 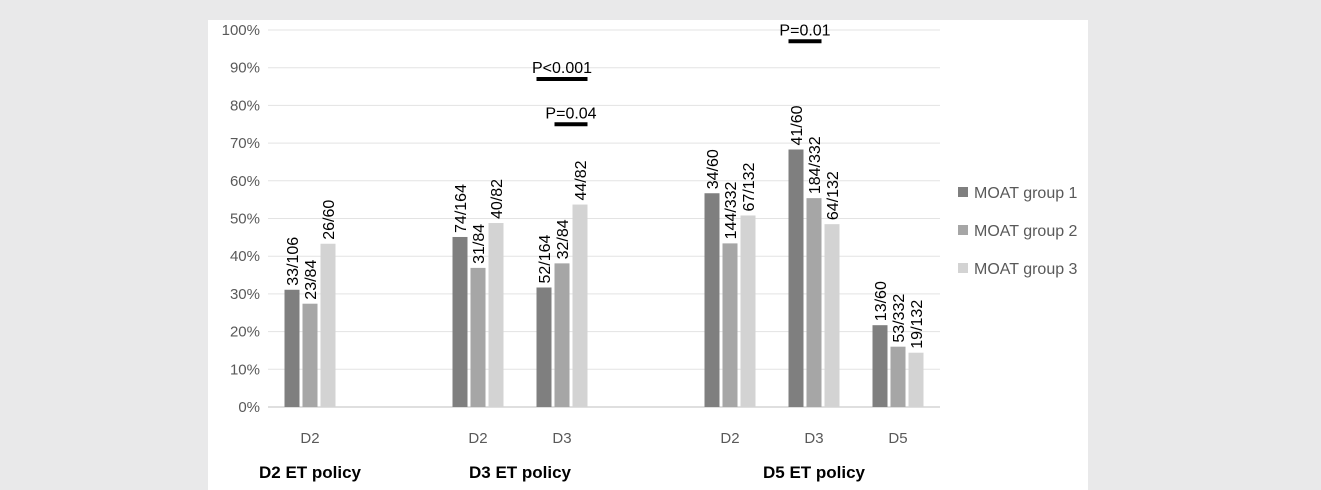 What do you see at coordinates (249, 407) in the screenshot?
I see `y-tick-label: 0%` at bounding box center [249, 407].